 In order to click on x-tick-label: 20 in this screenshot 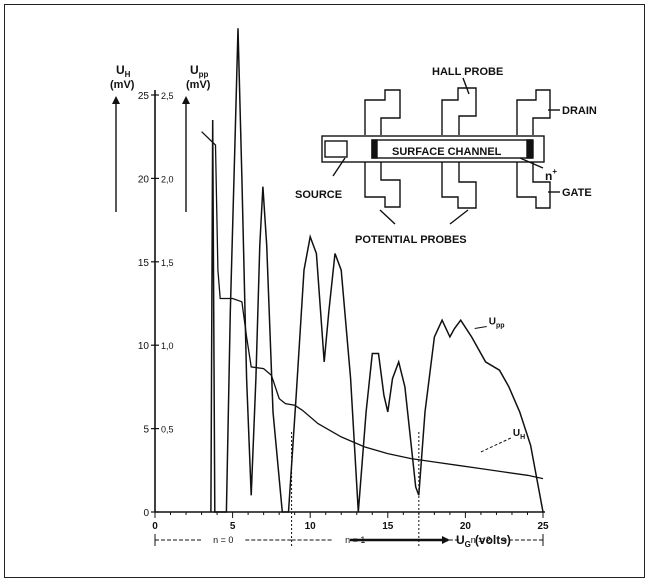, I will do `click(466, 526)`.